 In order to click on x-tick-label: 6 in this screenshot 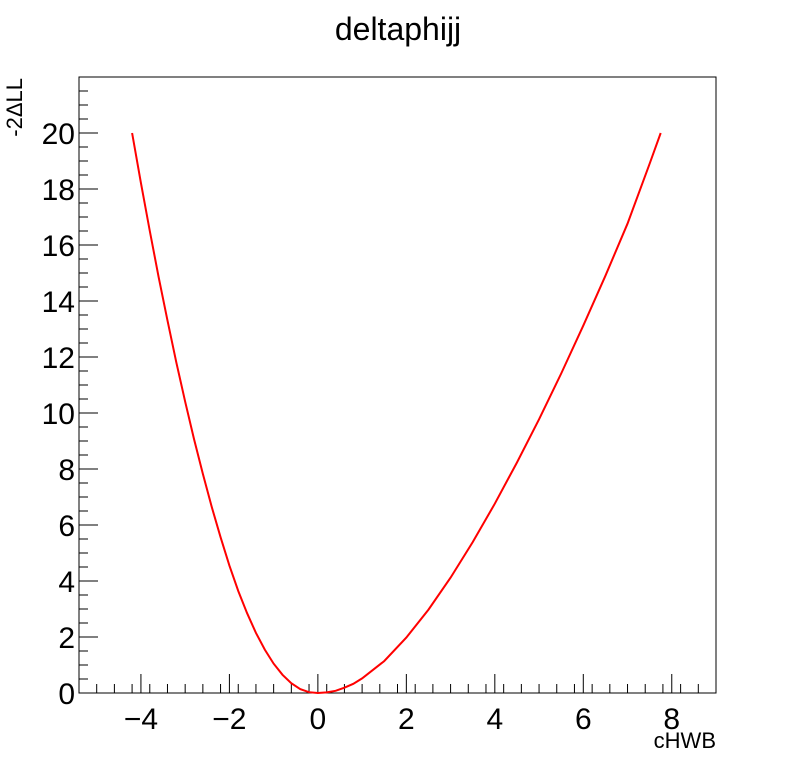, I will do `click(583, 719)`.